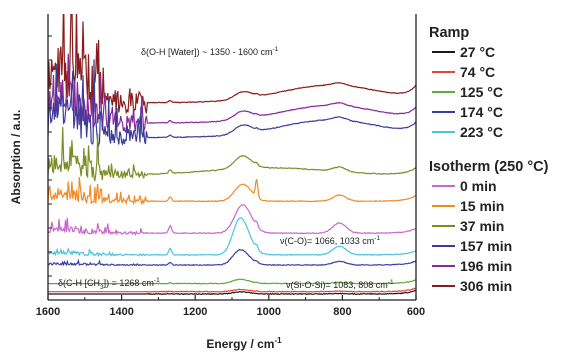 This screenshot has height=354, width=588. Describe the element at coordinates (486, 246) in the screenshot. I see `legend-item-label: 157 min` at that location.